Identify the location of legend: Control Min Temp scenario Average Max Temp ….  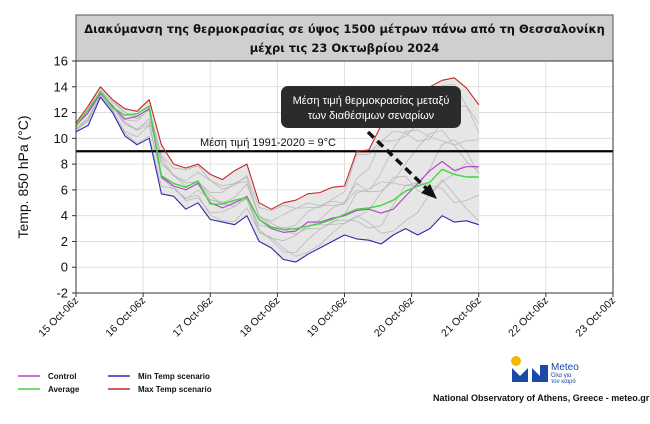
(115, 383).